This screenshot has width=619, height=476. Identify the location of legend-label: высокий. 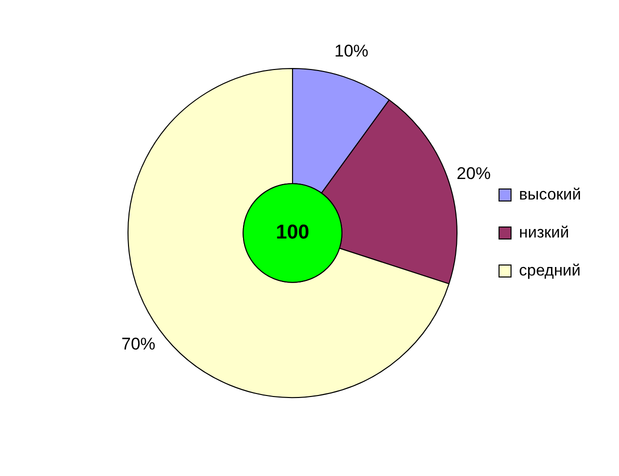
(550, 195).